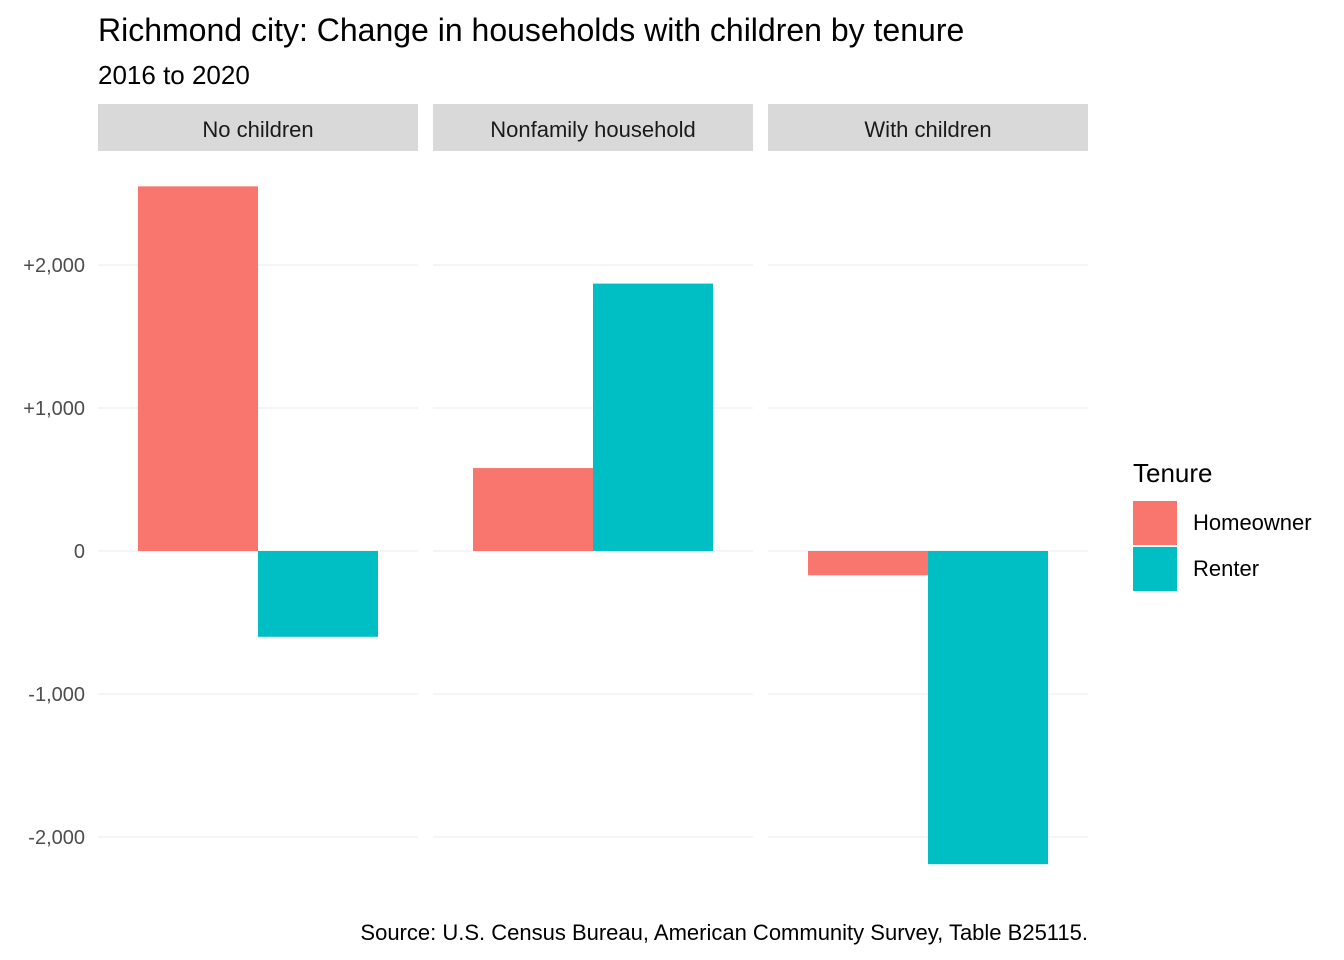  I want to click on facet-label: Nonfamily household, so click(592, 129).